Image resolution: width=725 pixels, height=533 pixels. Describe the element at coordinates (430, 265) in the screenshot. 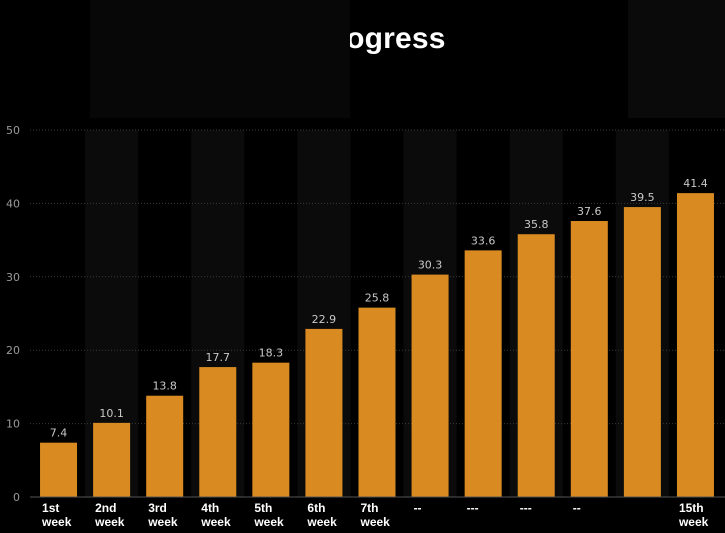

I see `data-label: 30.3` at that location.